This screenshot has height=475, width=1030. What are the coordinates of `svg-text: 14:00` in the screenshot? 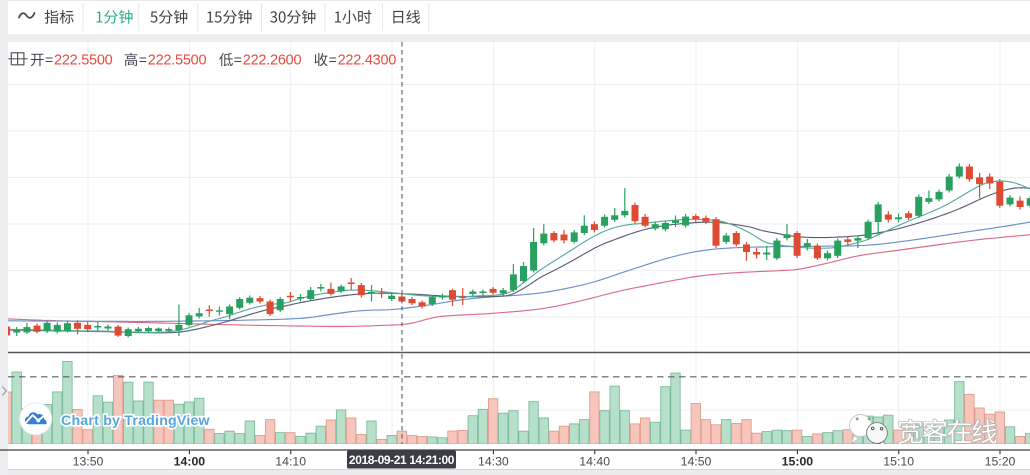 It's located at (190, 461).